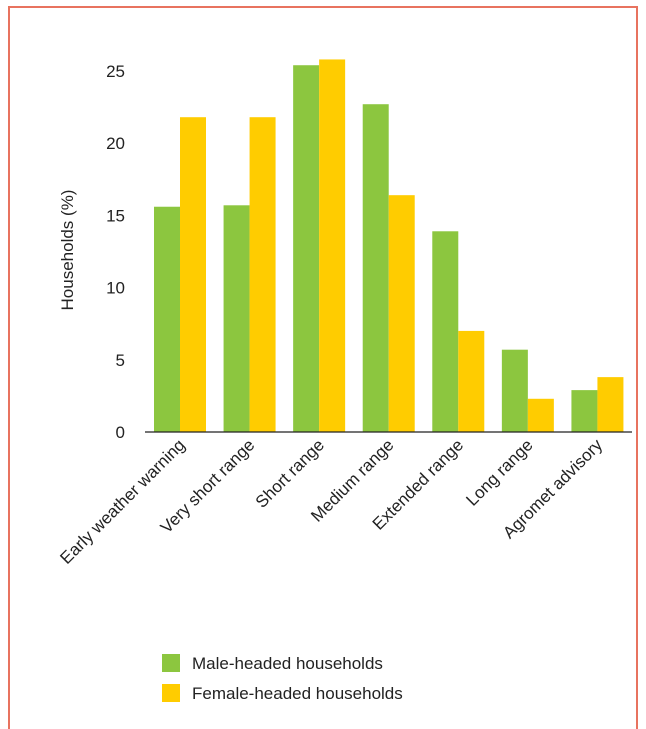 This screenshot has width=646, height=729. What do you see at coordinates (122, 501) in the screenshot?
I see `x-tick-label-0: Early weather warning` at bounding box center [122, 501].